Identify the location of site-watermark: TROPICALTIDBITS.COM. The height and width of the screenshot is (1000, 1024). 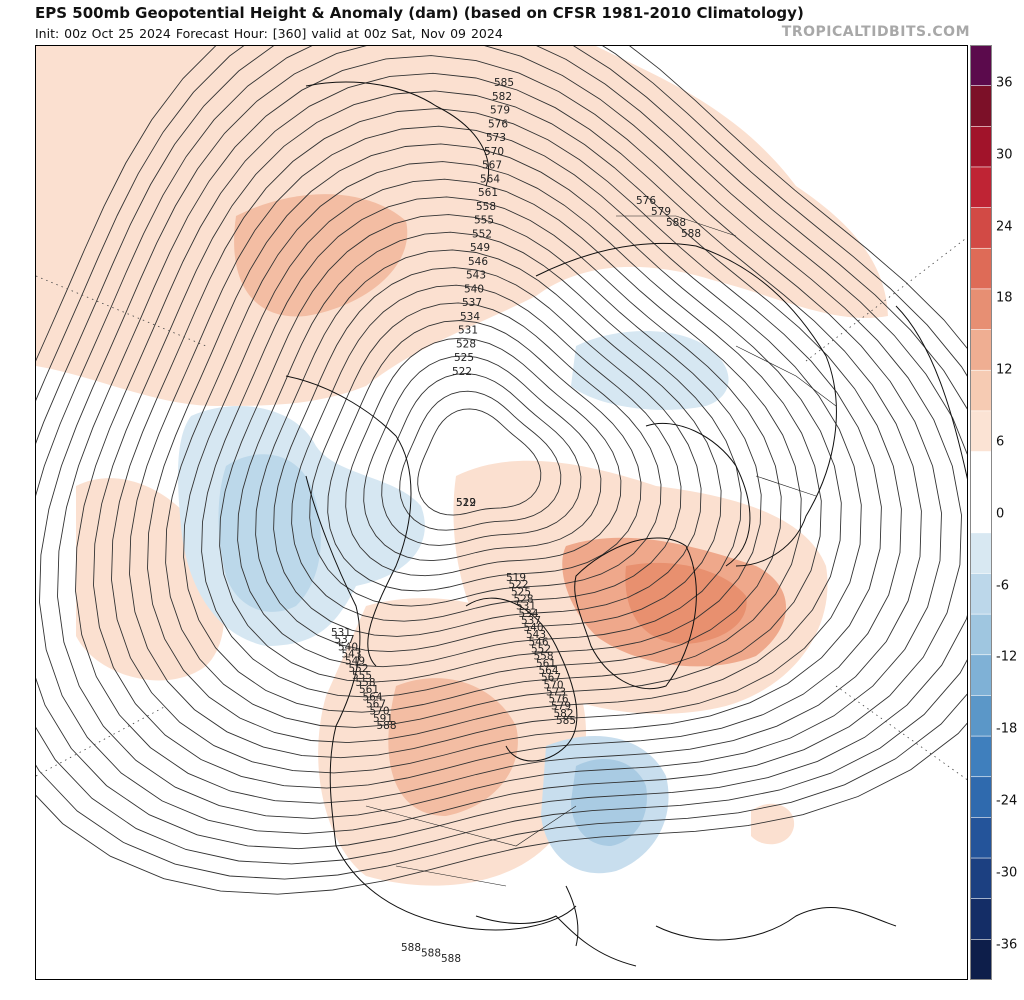
(875, 32).